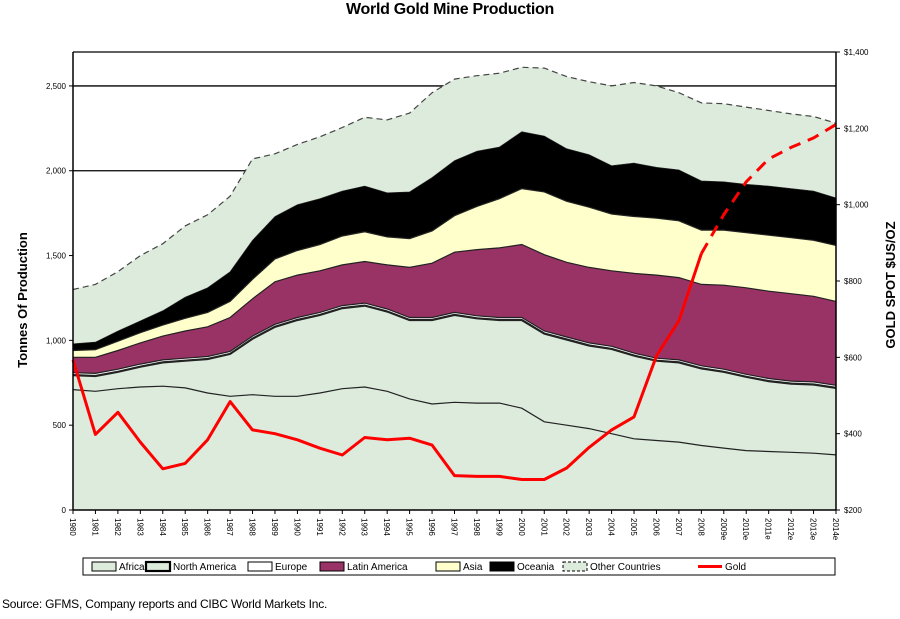  What do you see at coordinates (364, 527) in the screenshot?
I see `x-tick-label: 1993` at bounding box center [364, 527].